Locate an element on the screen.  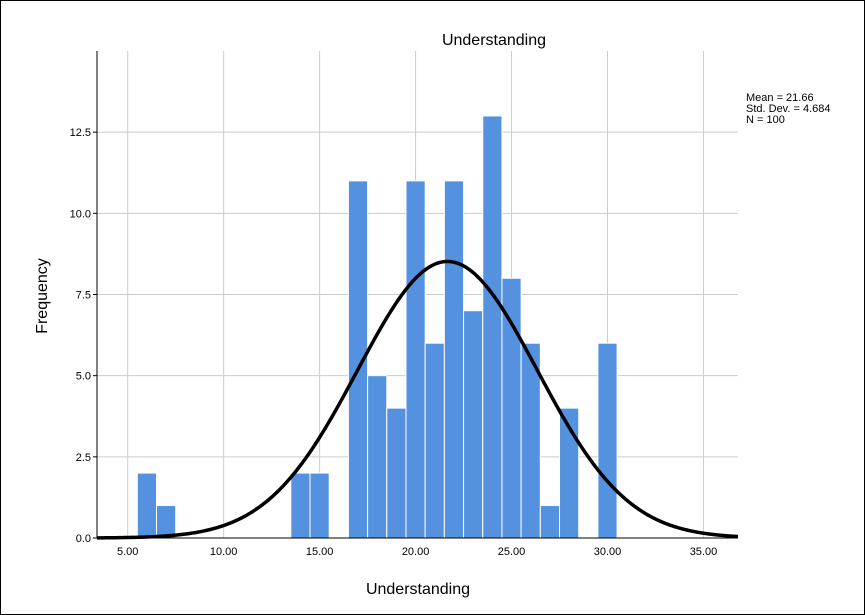
stats-box: Mean = 21.66 Std. Dev. = 4.684 N = 100 is located at coordinates (788, 109).